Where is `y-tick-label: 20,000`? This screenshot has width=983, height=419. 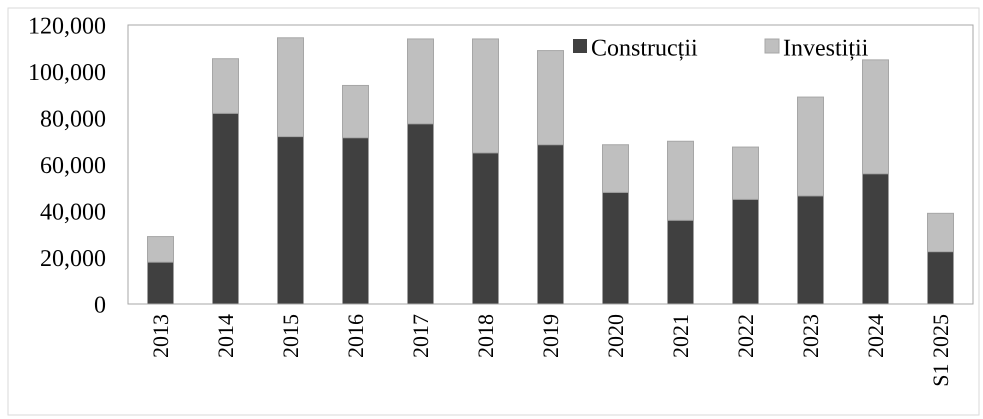 y-tick-label: 20,000 is located at coordinates (73, 259).